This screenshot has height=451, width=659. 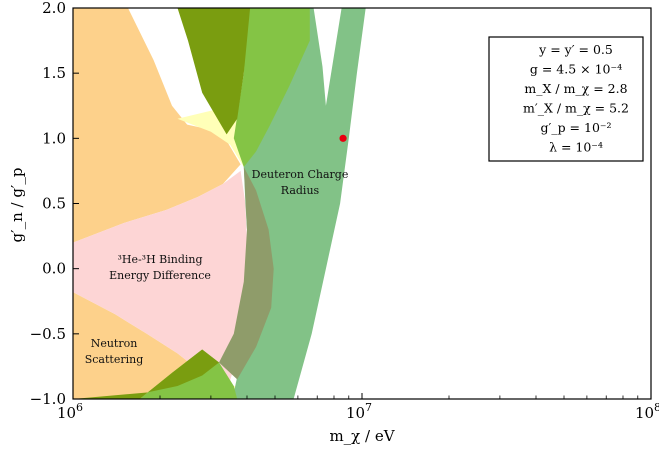 I want to click on region-label-0-line-0: Neutron, so click(x=114, y=343).